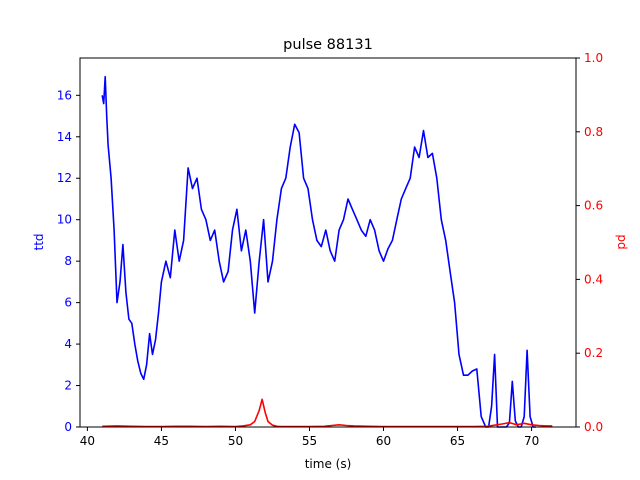 The width and height of the screenshot is (640, 480). Describe the element at coordinates (593, 353) in the screenshot. I see `y-right-tick-label: 0.2` at that location.